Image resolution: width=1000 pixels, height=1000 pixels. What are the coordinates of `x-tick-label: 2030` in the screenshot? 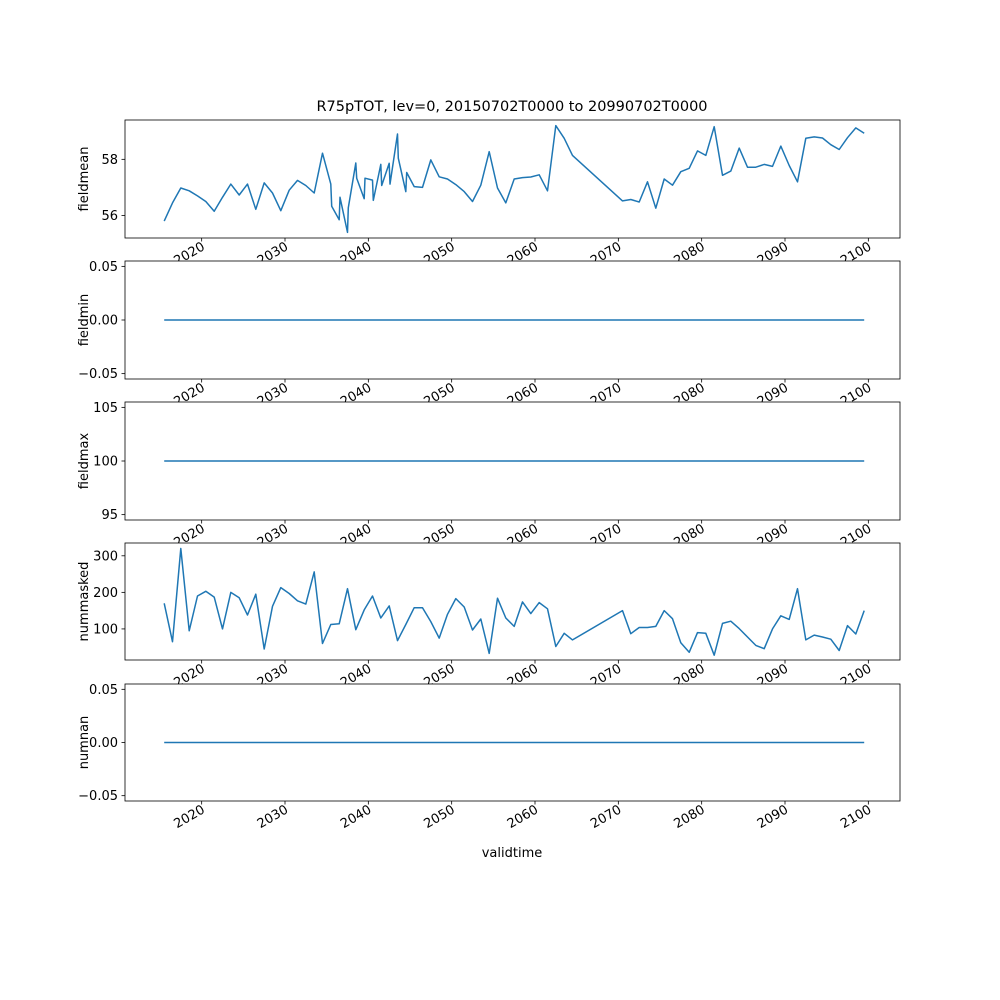 It's located at (273, 817).